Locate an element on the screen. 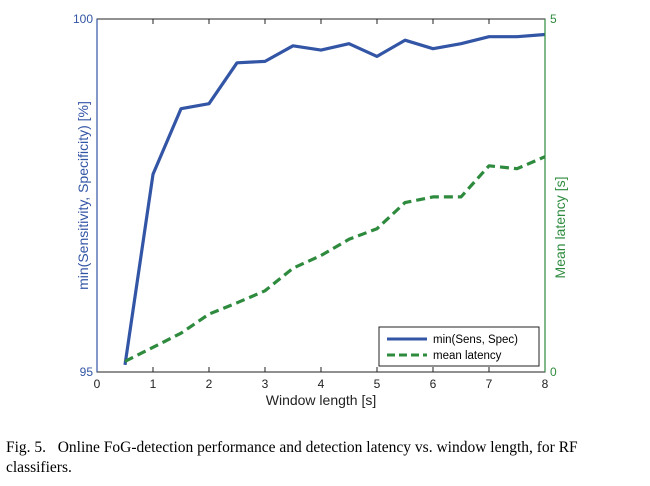  legend-entry: min(Sens, Spec) is located at coordinates (475, 340).